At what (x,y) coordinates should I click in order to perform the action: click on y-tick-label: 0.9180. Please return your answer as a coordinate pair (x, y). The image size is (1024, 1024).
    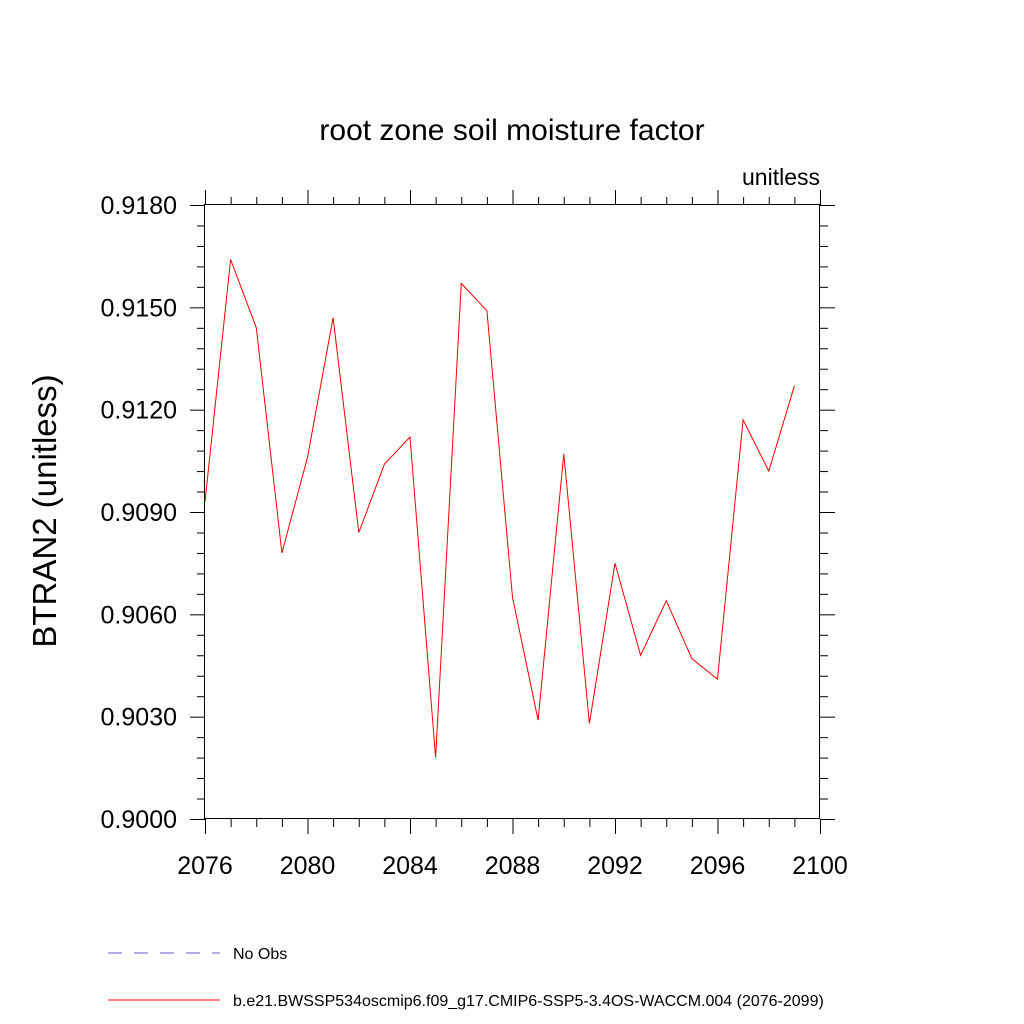
    Looking at the image, I should click on (139, 206).